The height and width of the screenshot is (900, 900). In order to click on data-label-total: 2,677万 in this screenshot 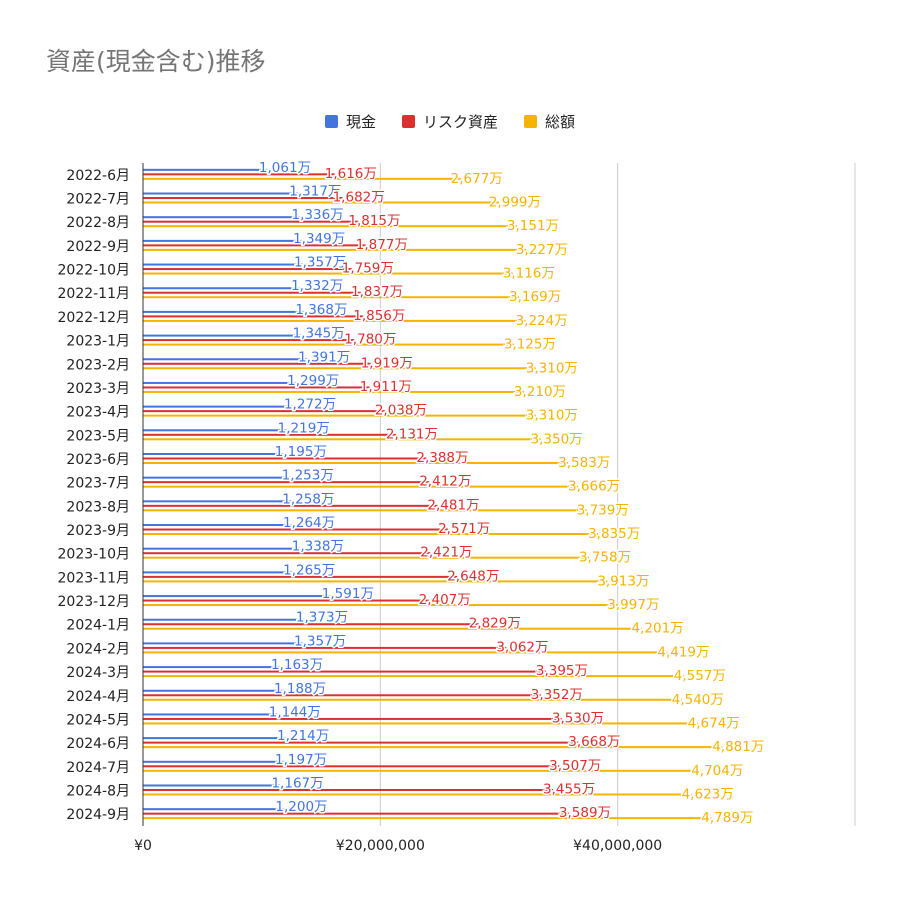, I will do `click(477, 179)`.